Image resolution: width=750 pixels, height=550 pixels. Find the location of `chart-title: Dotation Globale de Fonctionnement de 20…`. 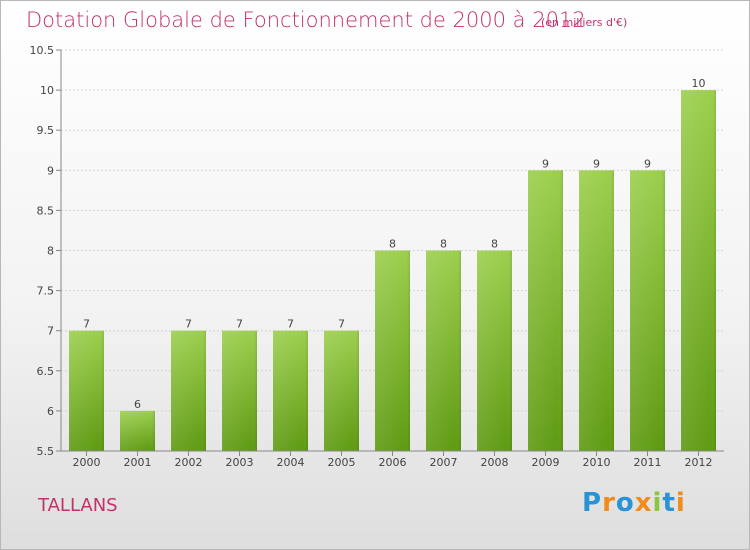

chart-title: Dotation Globale de Fonctionnement de 20… is located at coordinates (306, 20).